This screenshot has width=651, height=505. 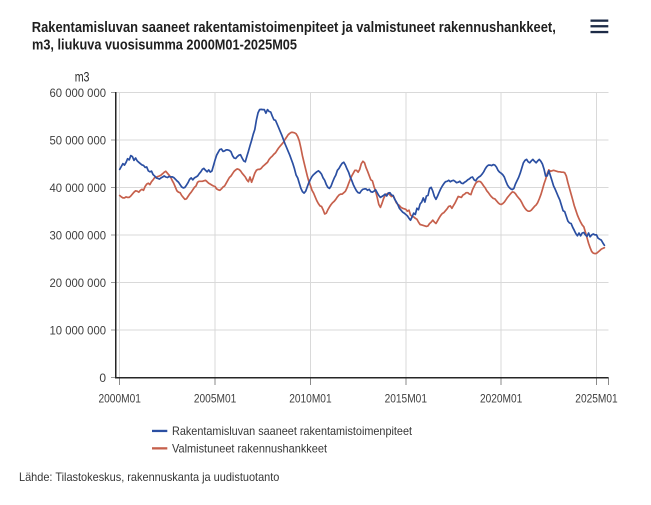 What do you see at coordinates (120, 399) in the screenshot?
I see `svg-text: 2000M01` at bounding box center [120, 399].